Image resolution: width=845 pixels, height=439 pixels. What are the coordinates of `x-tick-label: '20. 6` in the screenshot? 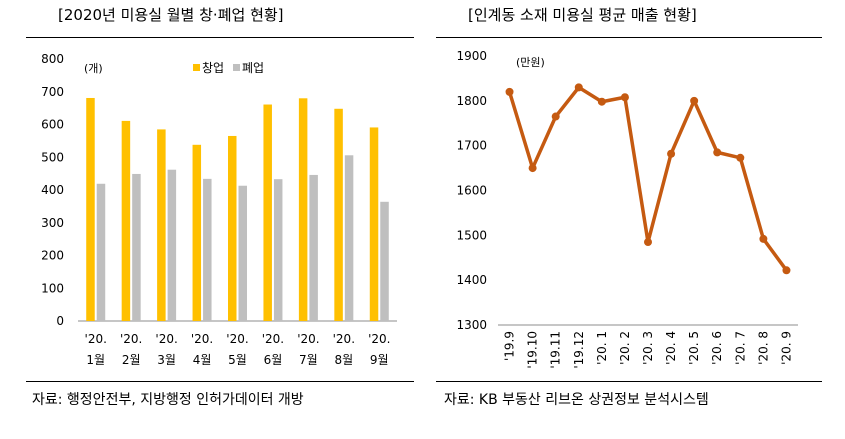 It's located at (717, 348).